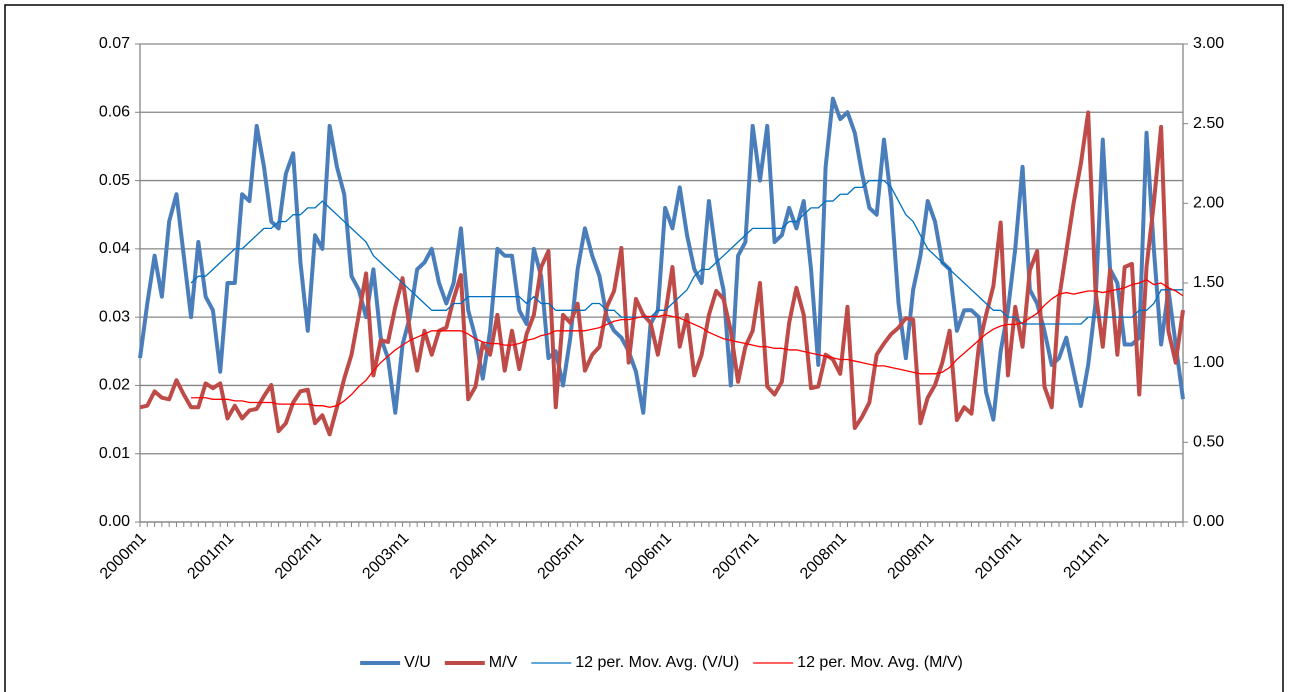  Describe the element at coordinates (1208, 43) in the screenshot. I see `y2-tick-label: 3.00` at that location.